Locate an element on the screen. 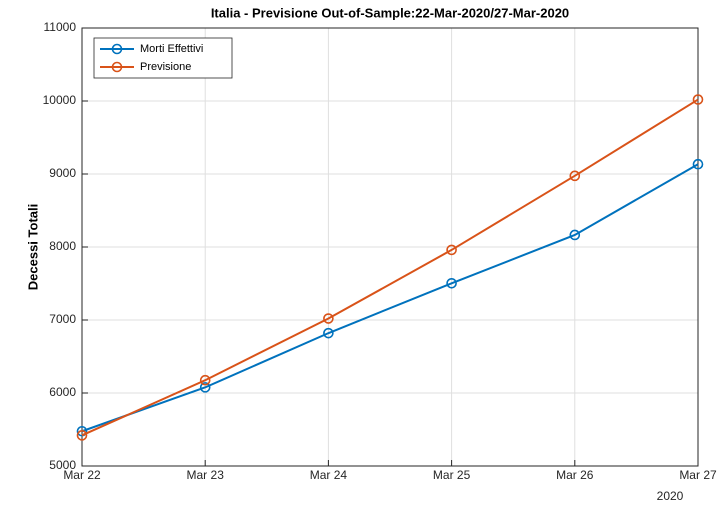 Image resolution: width=720 pixels, height=510 pixels. y-axis-label: Decessi Totali is located at coordinates (32, 247).